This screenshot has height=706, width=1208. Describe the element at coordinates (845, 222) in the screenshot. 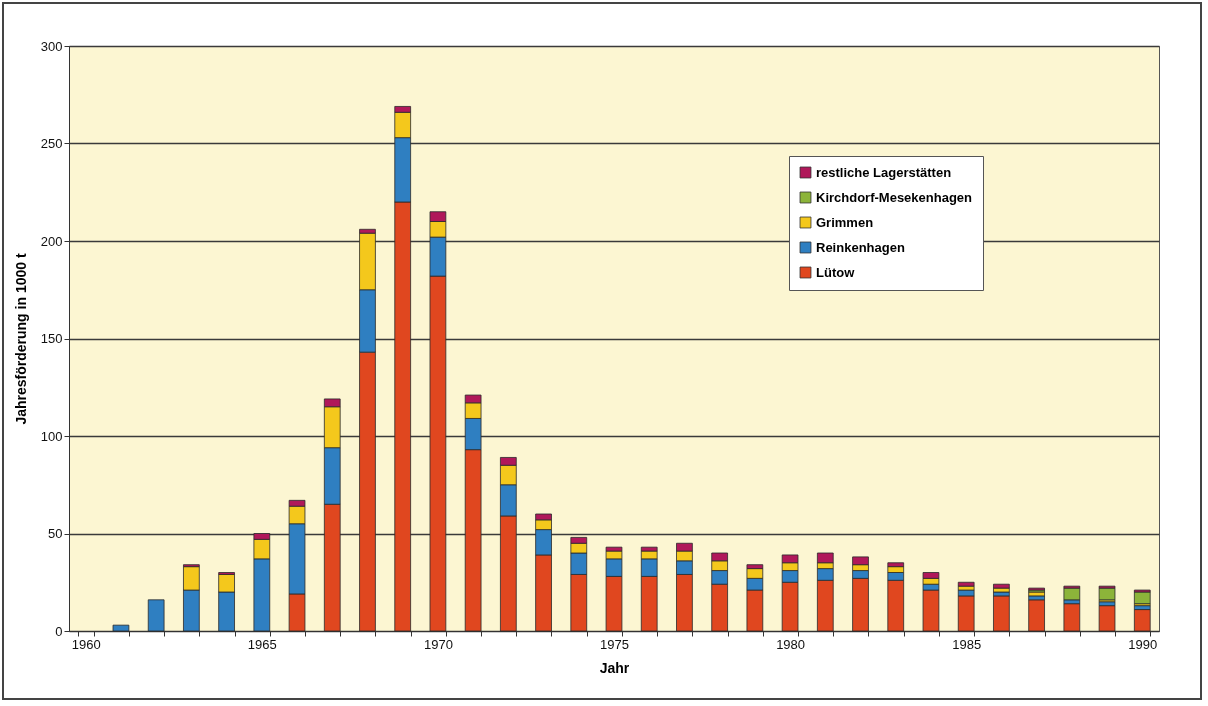

I see `legend-label: Grimmen` at that location.